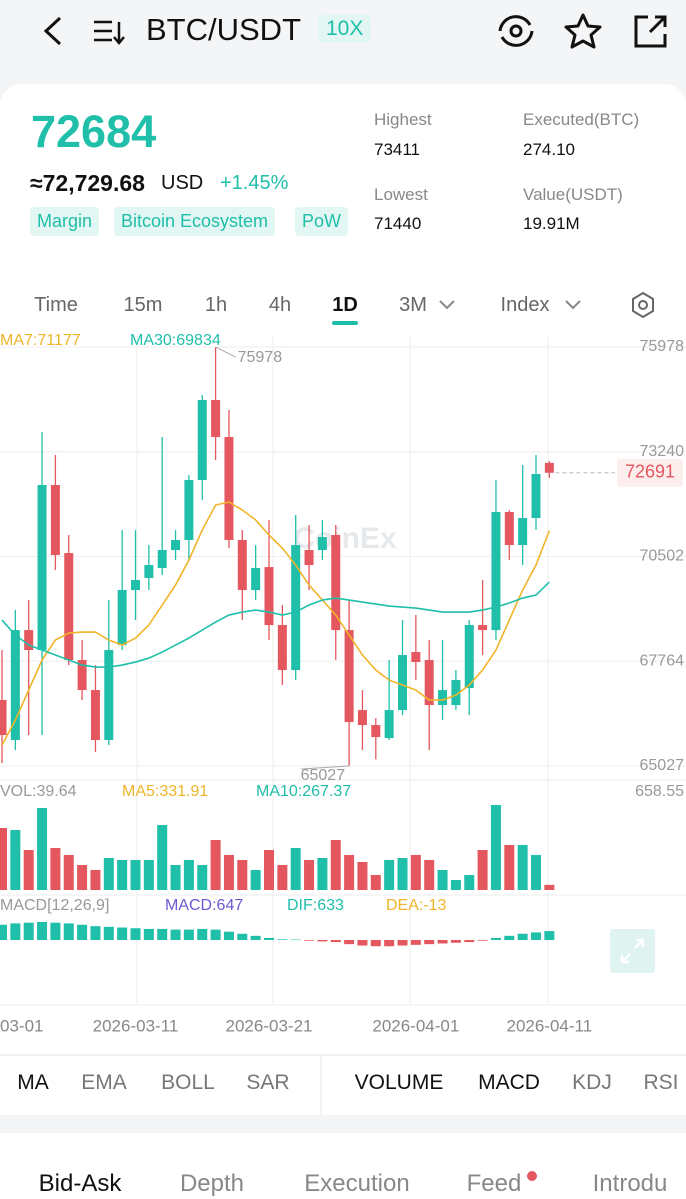 This screenshot has width=686, height=1199. I want to click on indicator-tab: MACD, so click(509, 1082).